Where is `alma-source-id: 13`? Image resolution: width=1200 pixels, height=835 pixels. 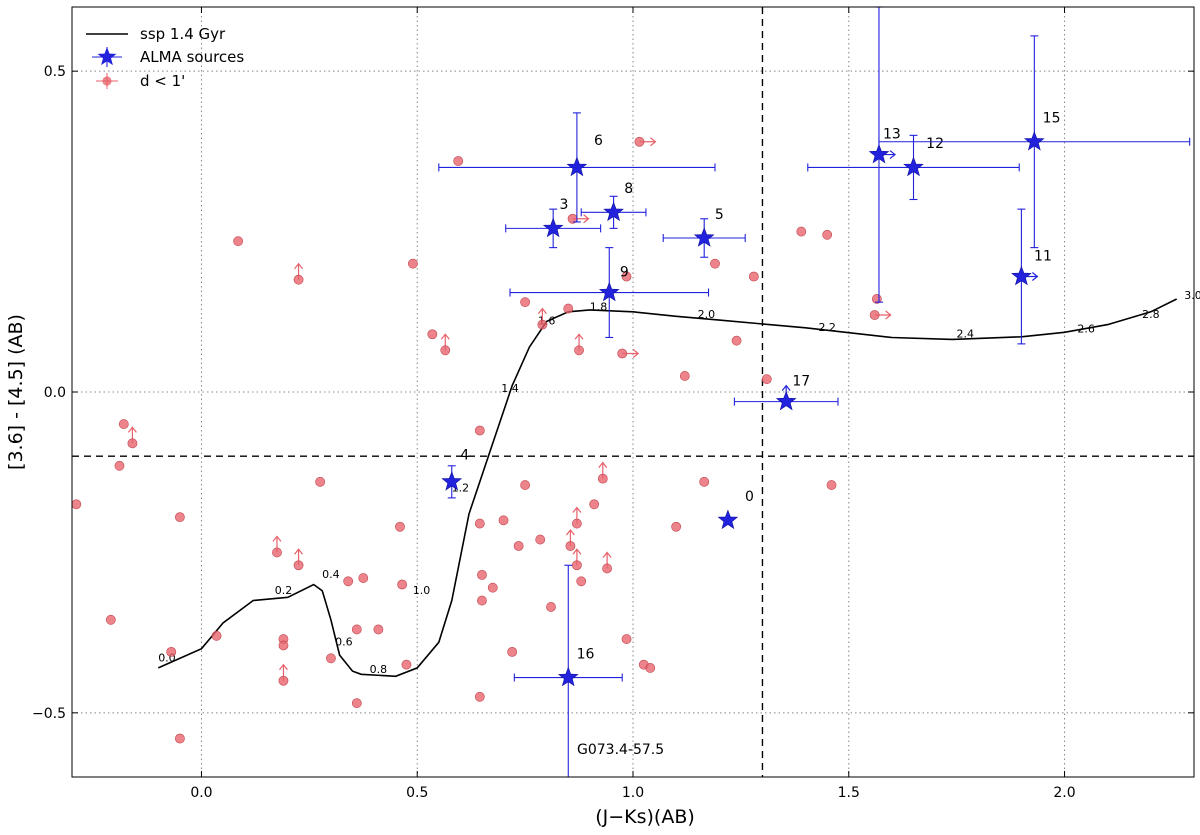 alma-source-id: 13 is located at coordinates (892, 135).